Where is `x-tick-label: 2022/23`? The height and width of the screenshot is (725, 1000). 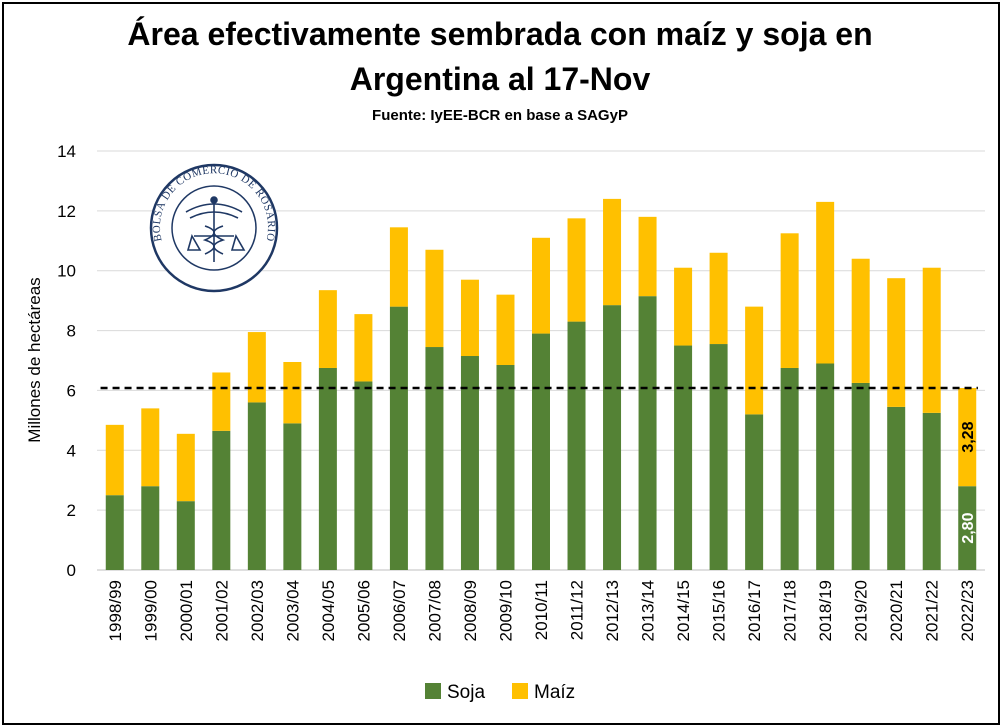
x-tick-label: 2022/23 is located at coordinates (967, 610).